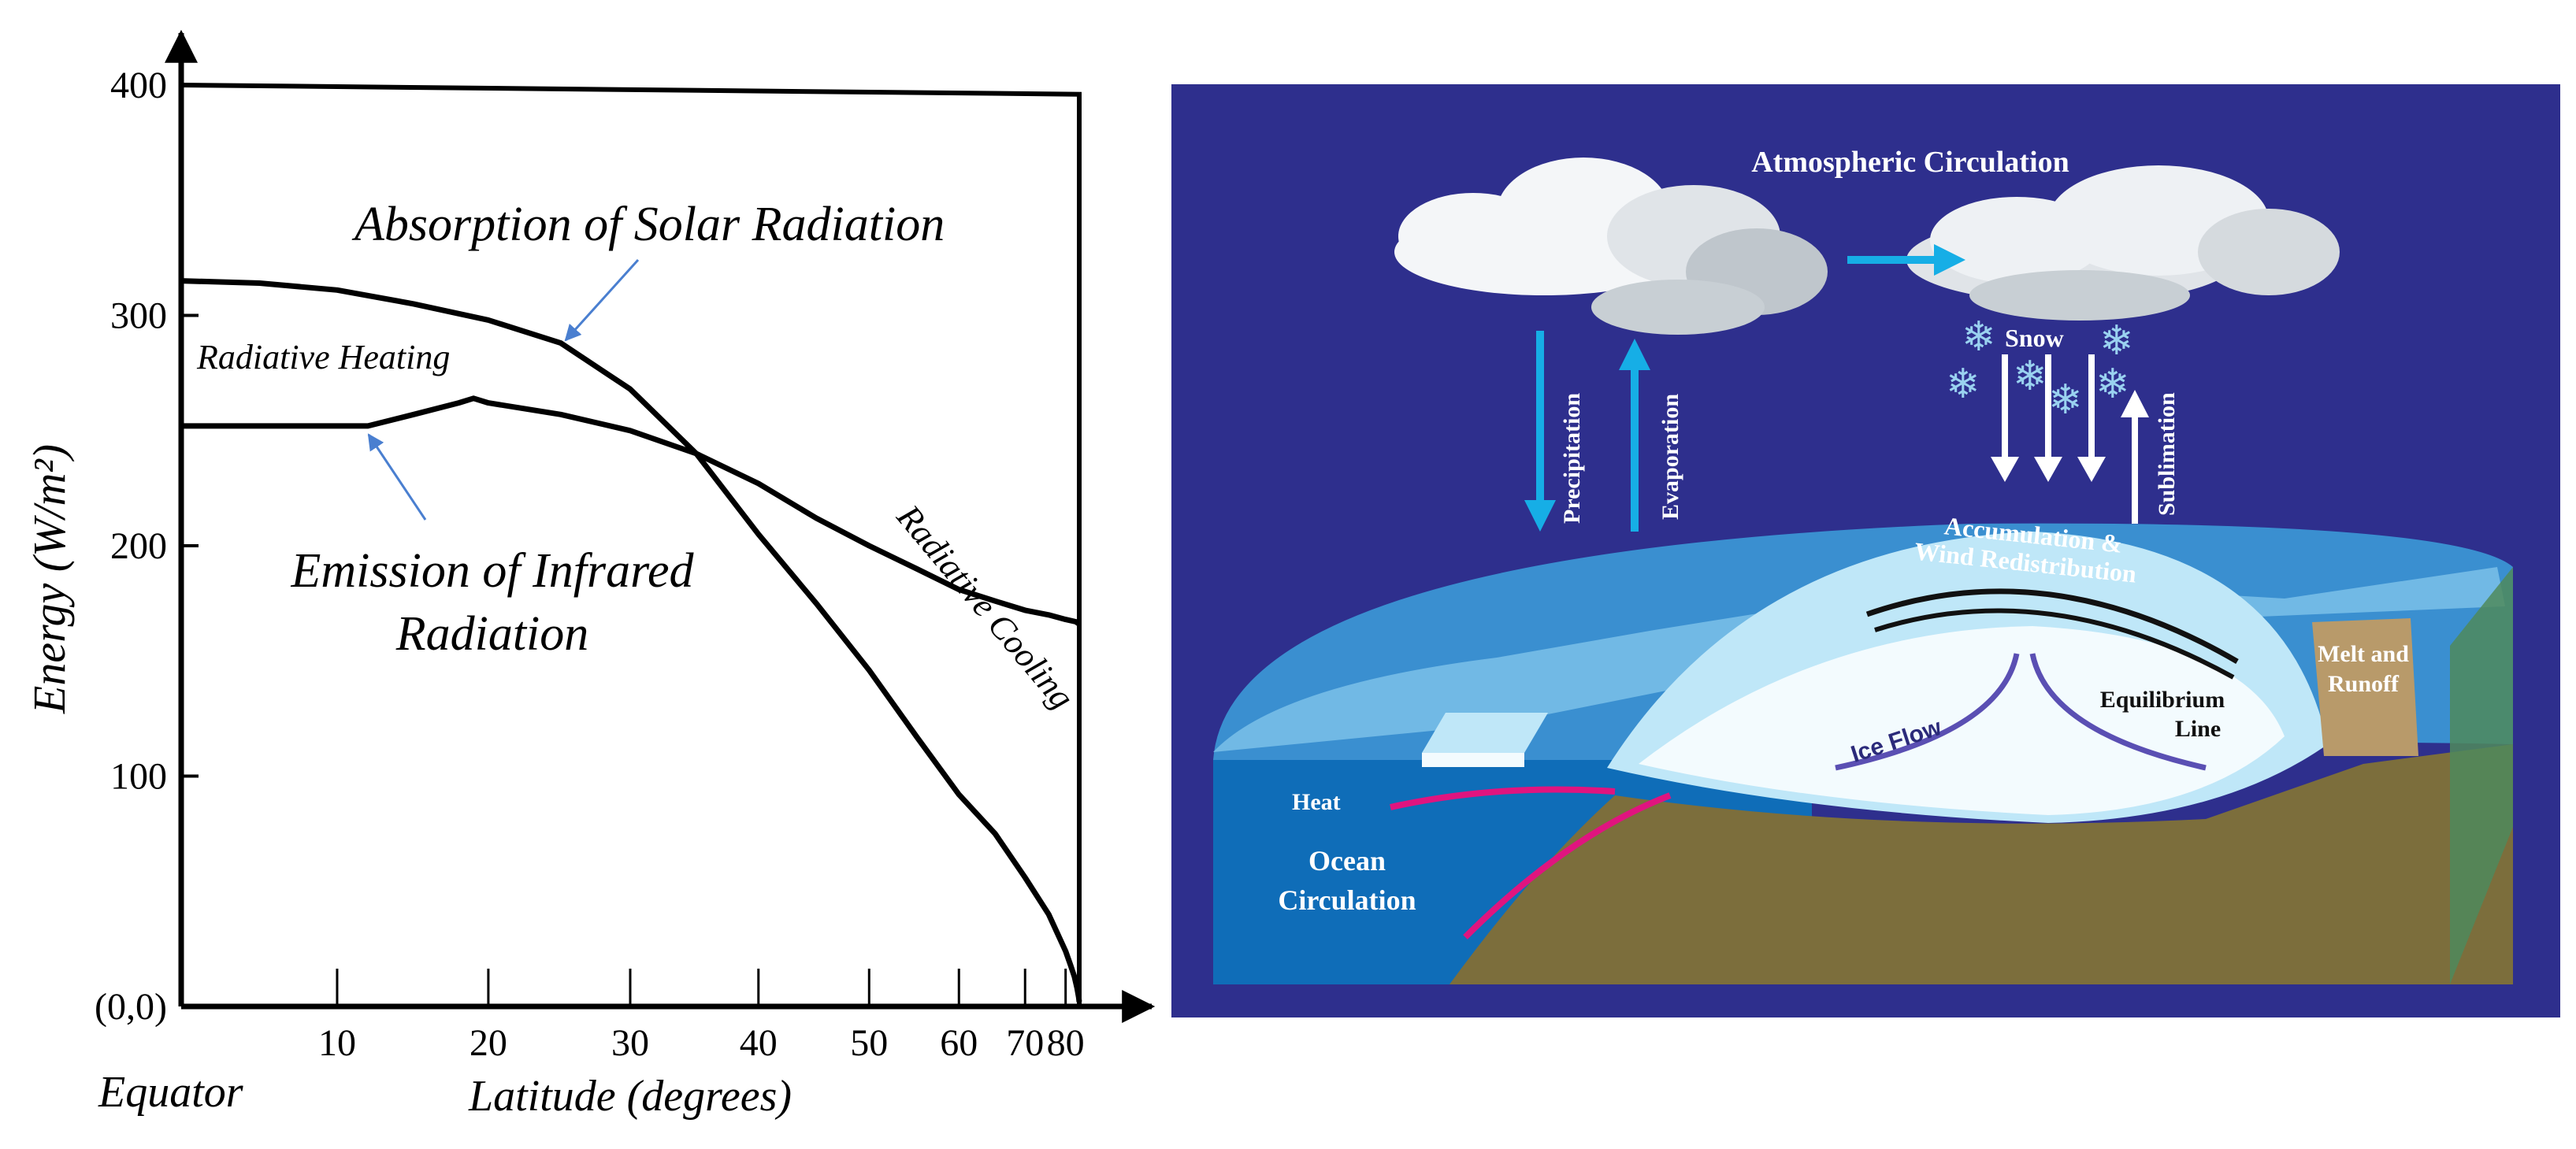 This screenshot has height=1149, width=2576. Describe the element at coordinates (869, 1043) in the screenshot. I see `x-tick-label: 50` at that location.